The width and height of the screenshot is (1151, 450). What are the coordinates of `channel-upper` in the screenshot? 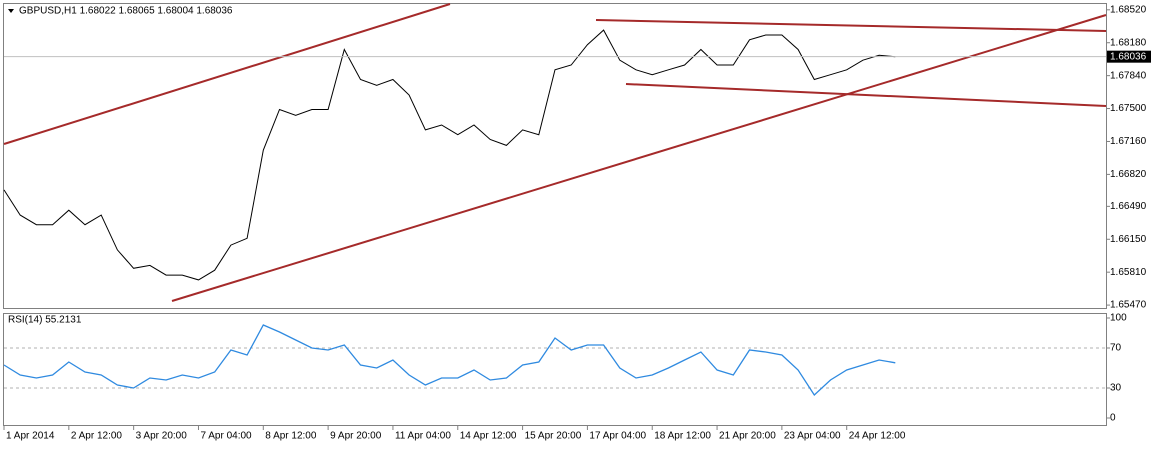 It's located at (227, 74).